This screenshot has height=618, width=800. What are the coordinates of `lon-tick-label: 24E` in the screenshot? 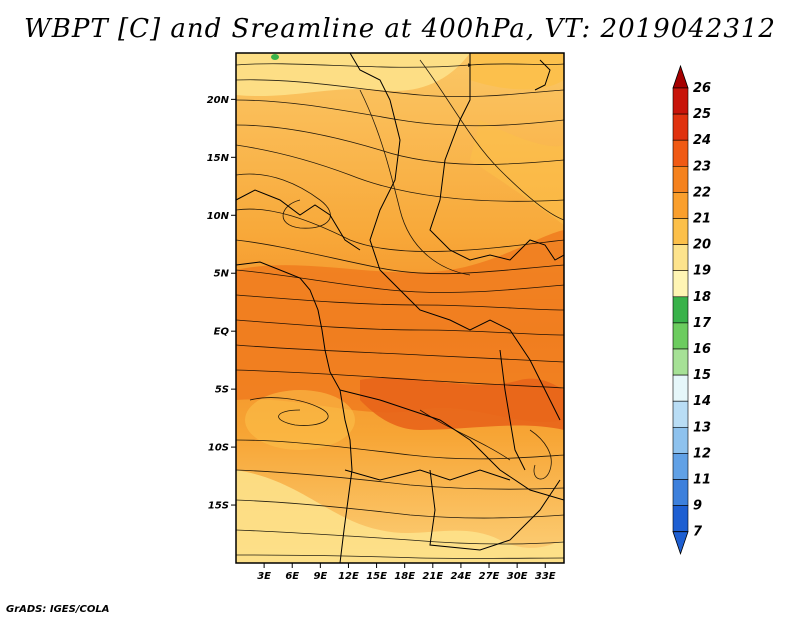 It's located at (461, 576).